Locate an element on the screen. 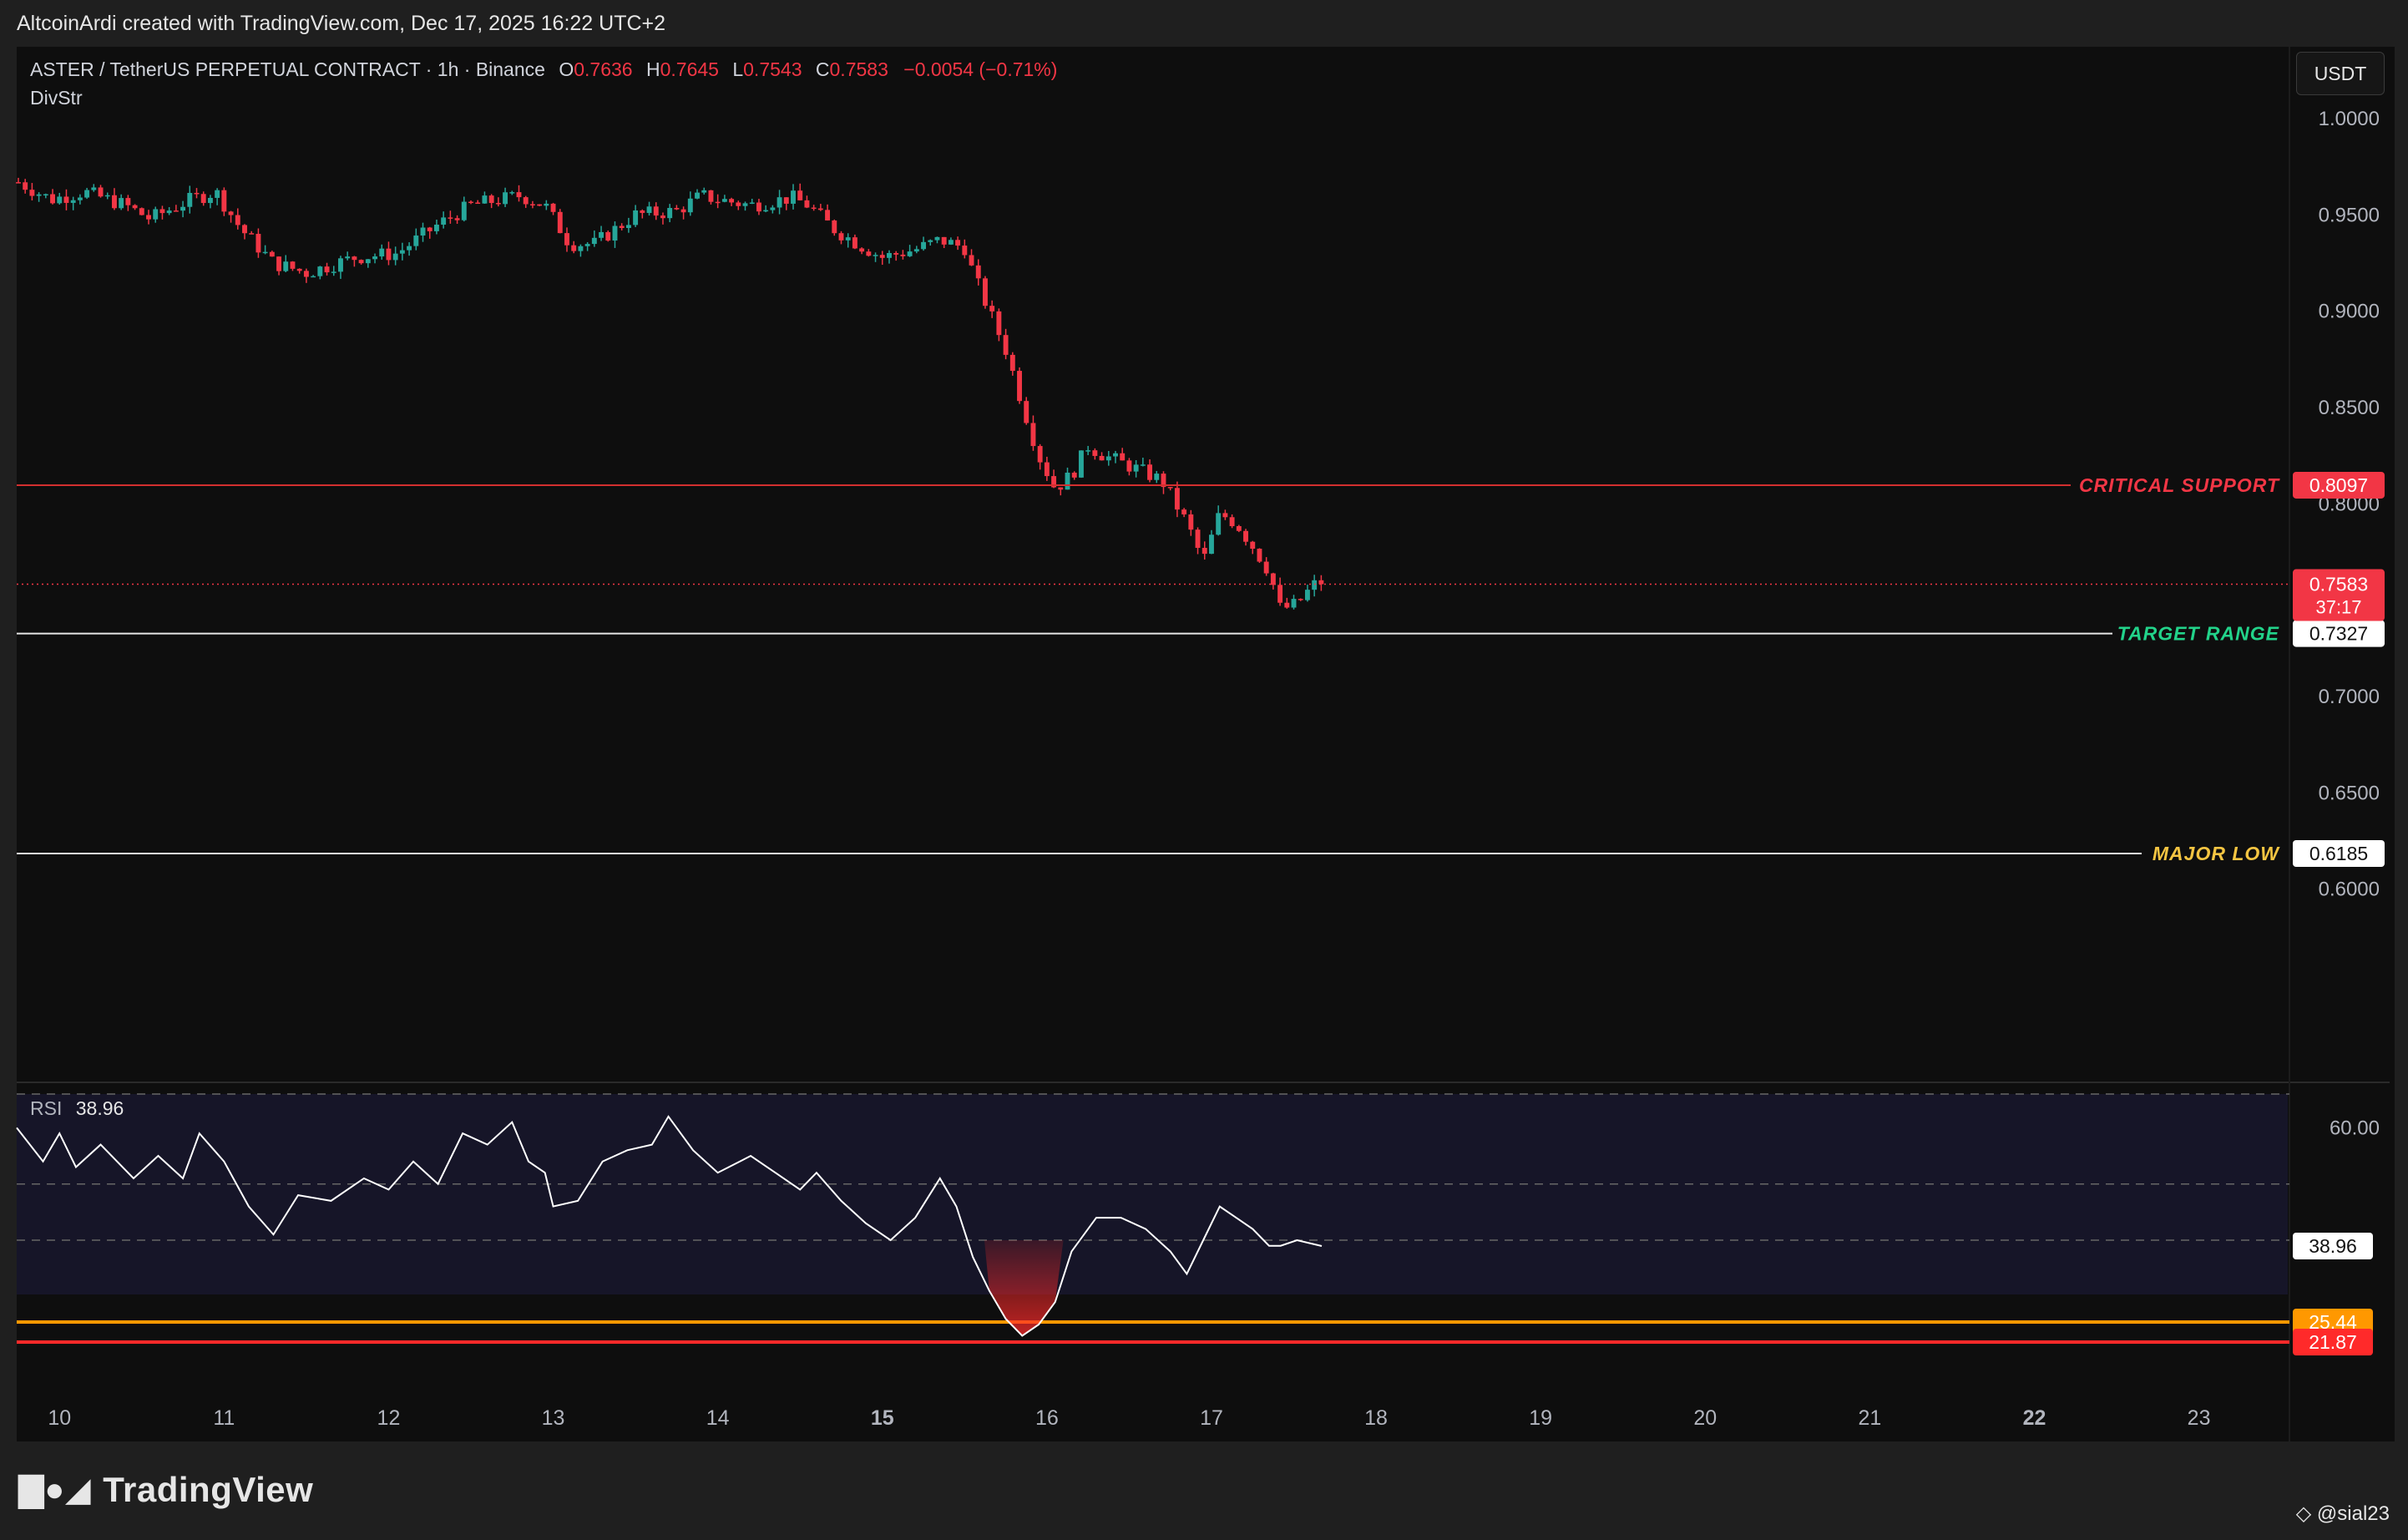 This screenshot has width=2408, height=1540. currency-button: USDT is located at coordinates (2340, 74).